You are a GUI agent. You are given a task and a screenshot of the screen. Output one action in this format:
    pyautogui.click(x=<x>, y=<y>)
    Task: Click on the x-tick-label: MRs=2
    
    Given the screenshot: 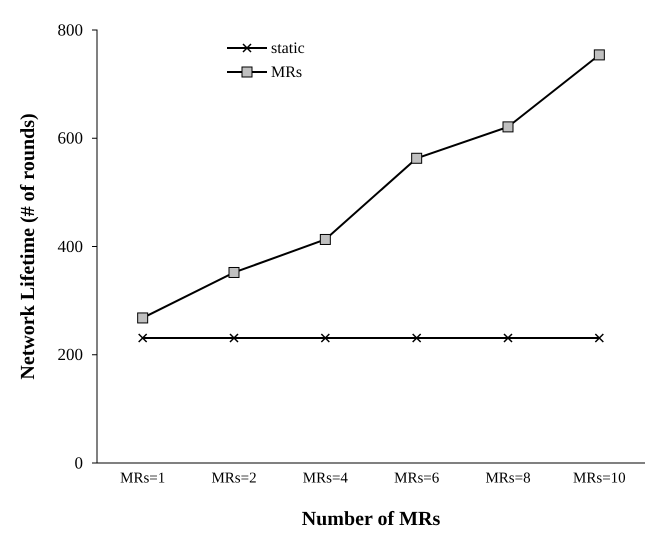 What is the action you would take?
    pyautogui.click(x=234, y=478)
    